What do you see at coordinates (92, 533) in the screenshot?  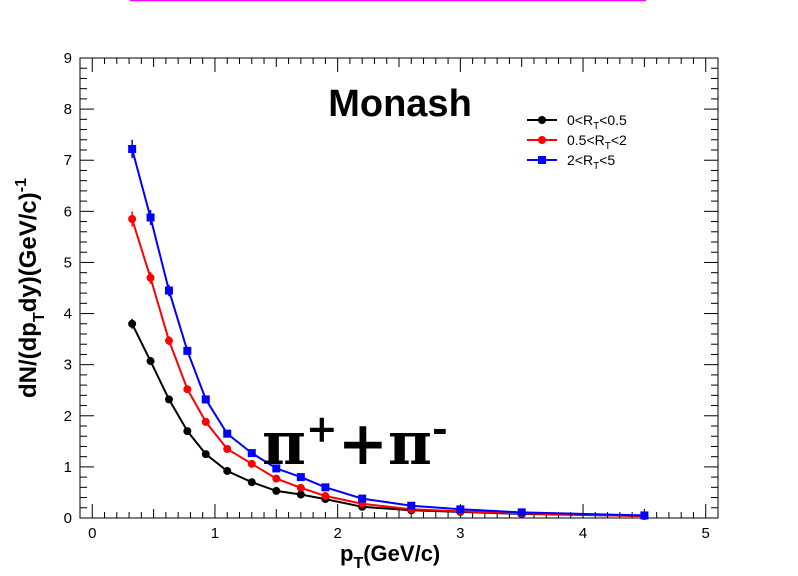 I see `x-tick-label: 0` at bounding box center [92, 533].